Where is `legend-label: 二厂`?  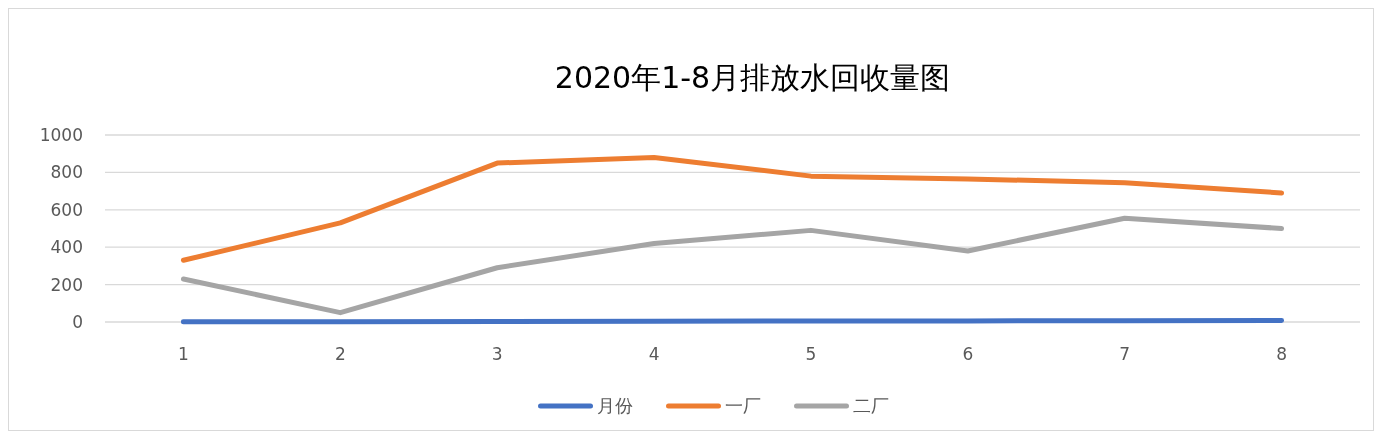 legend-label: 二厂 is located at coordinates (870, 406).